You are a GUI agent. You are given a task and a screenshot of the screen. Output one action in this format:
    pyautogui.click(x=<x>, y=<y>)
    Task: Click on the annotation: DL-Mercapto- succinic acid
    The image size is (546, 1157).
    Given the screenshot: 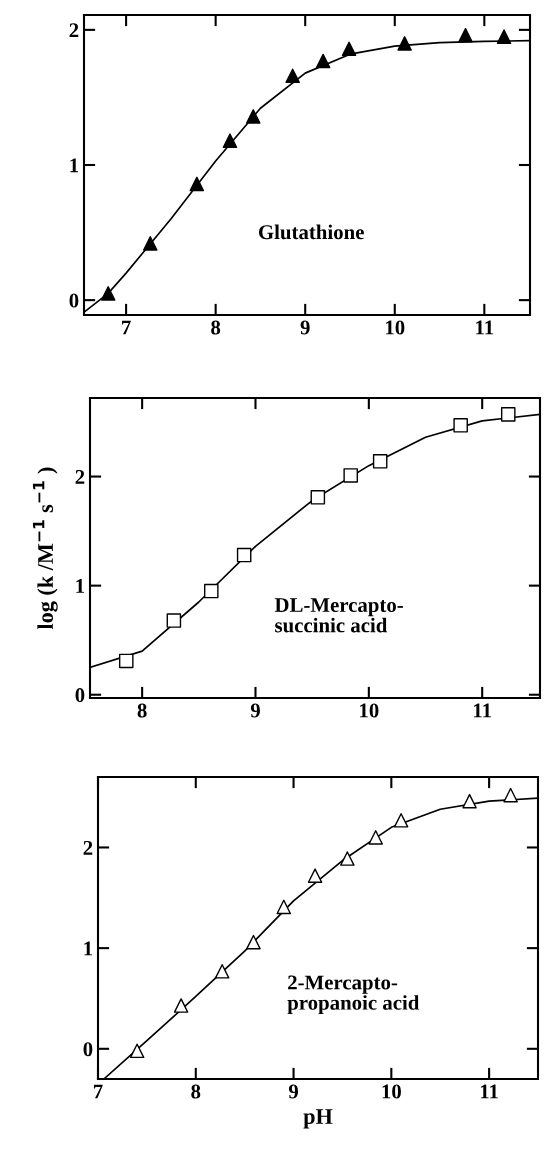 What is the action you would take?
    pyautogui.click(x=338, y=615)
    